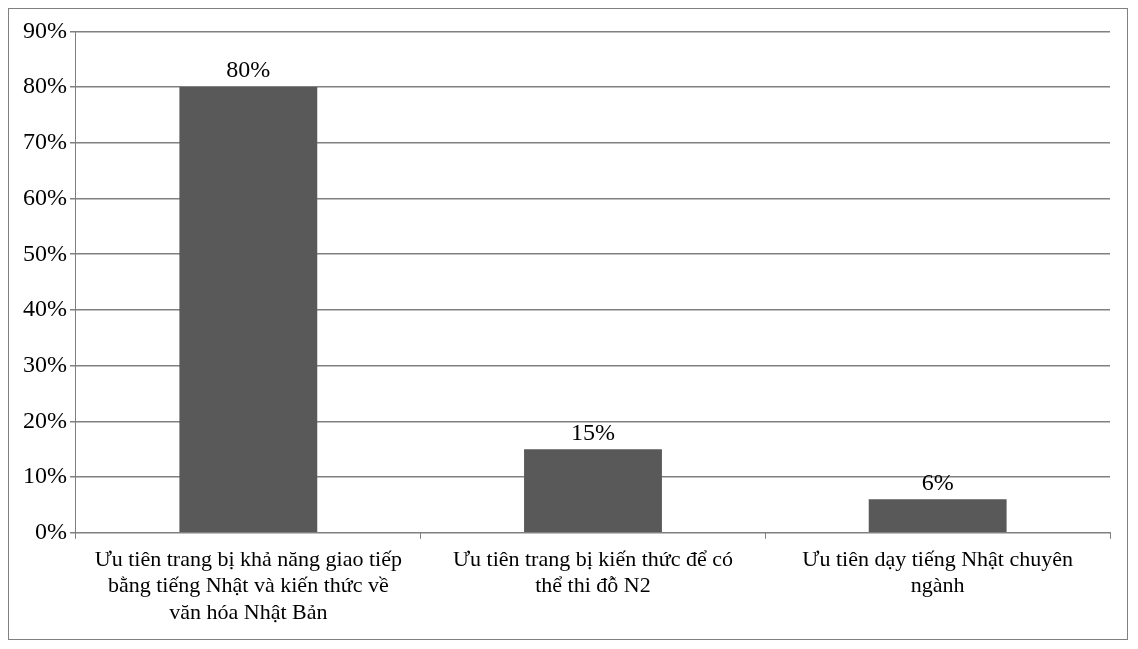 The image size is (1138, 649). Describe the element at coordinates (44, 85) in the screenshot. I see `y-tick-label: 80%` at that location.